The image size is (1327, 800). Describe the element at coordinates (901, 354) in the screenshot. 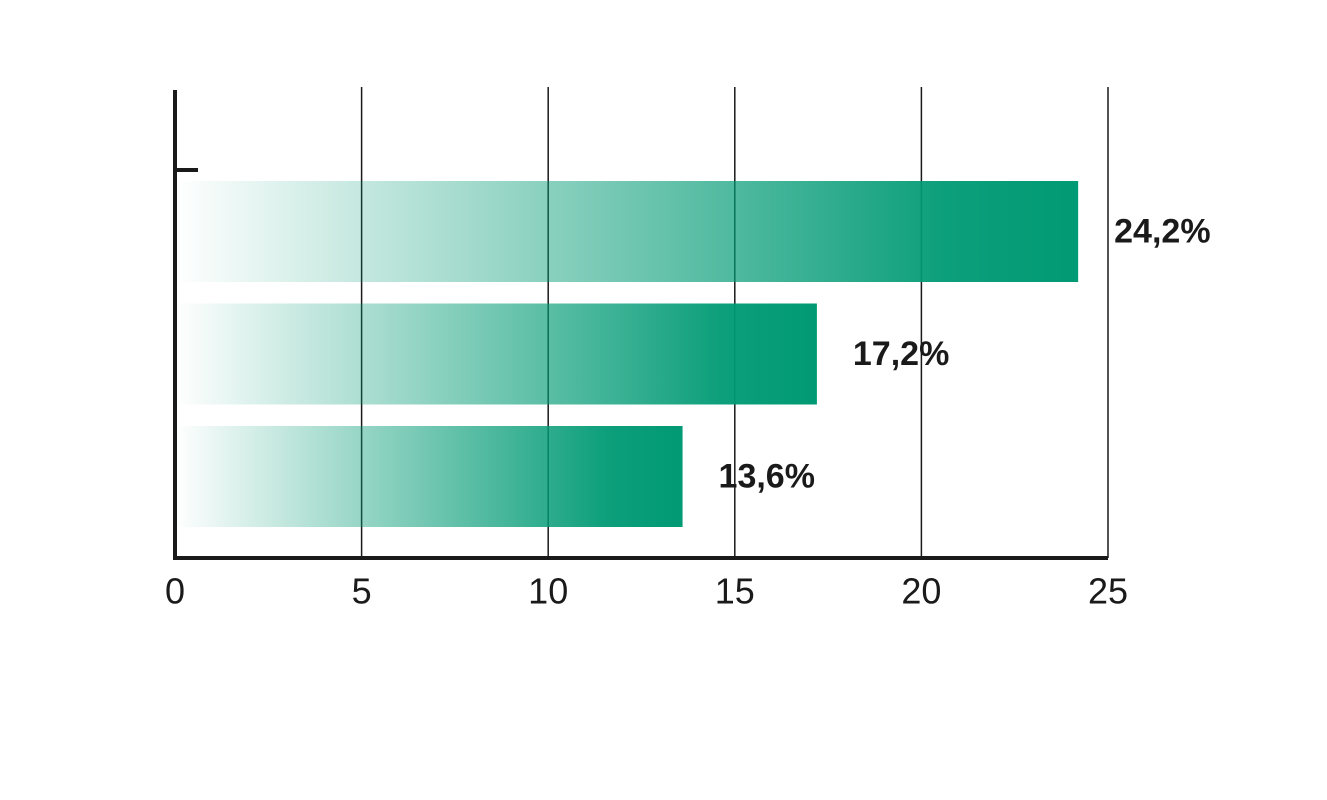

I see `value-label: 17,2%` at that location.